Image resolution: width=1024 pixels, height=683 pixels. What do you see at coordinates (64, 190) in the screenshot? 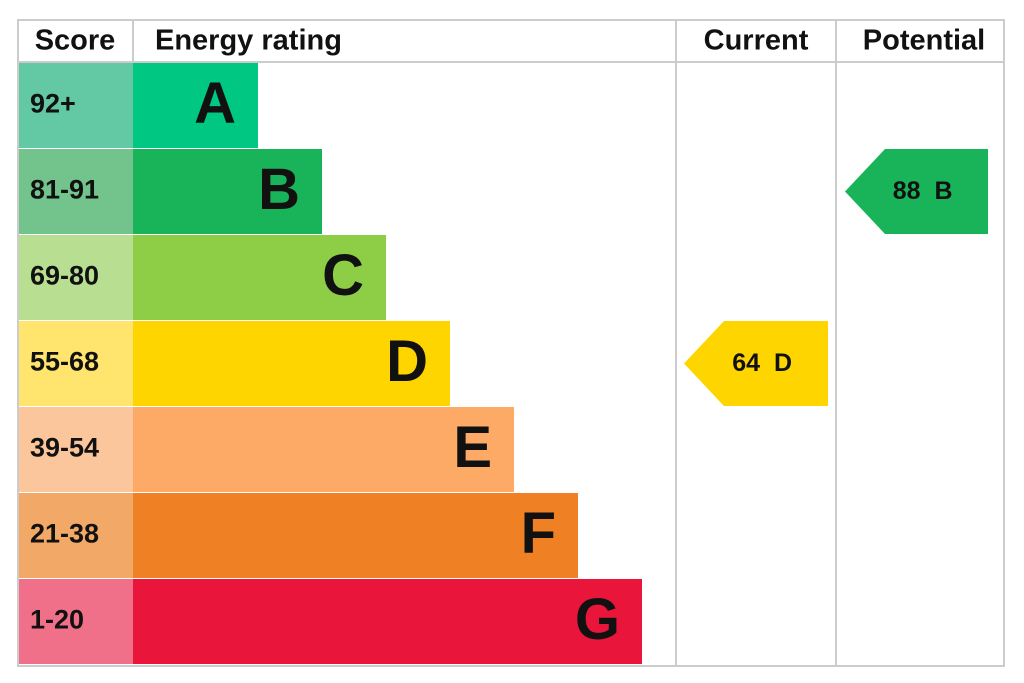
I see `band-score: 81-91` at bounding box center [64, 190].